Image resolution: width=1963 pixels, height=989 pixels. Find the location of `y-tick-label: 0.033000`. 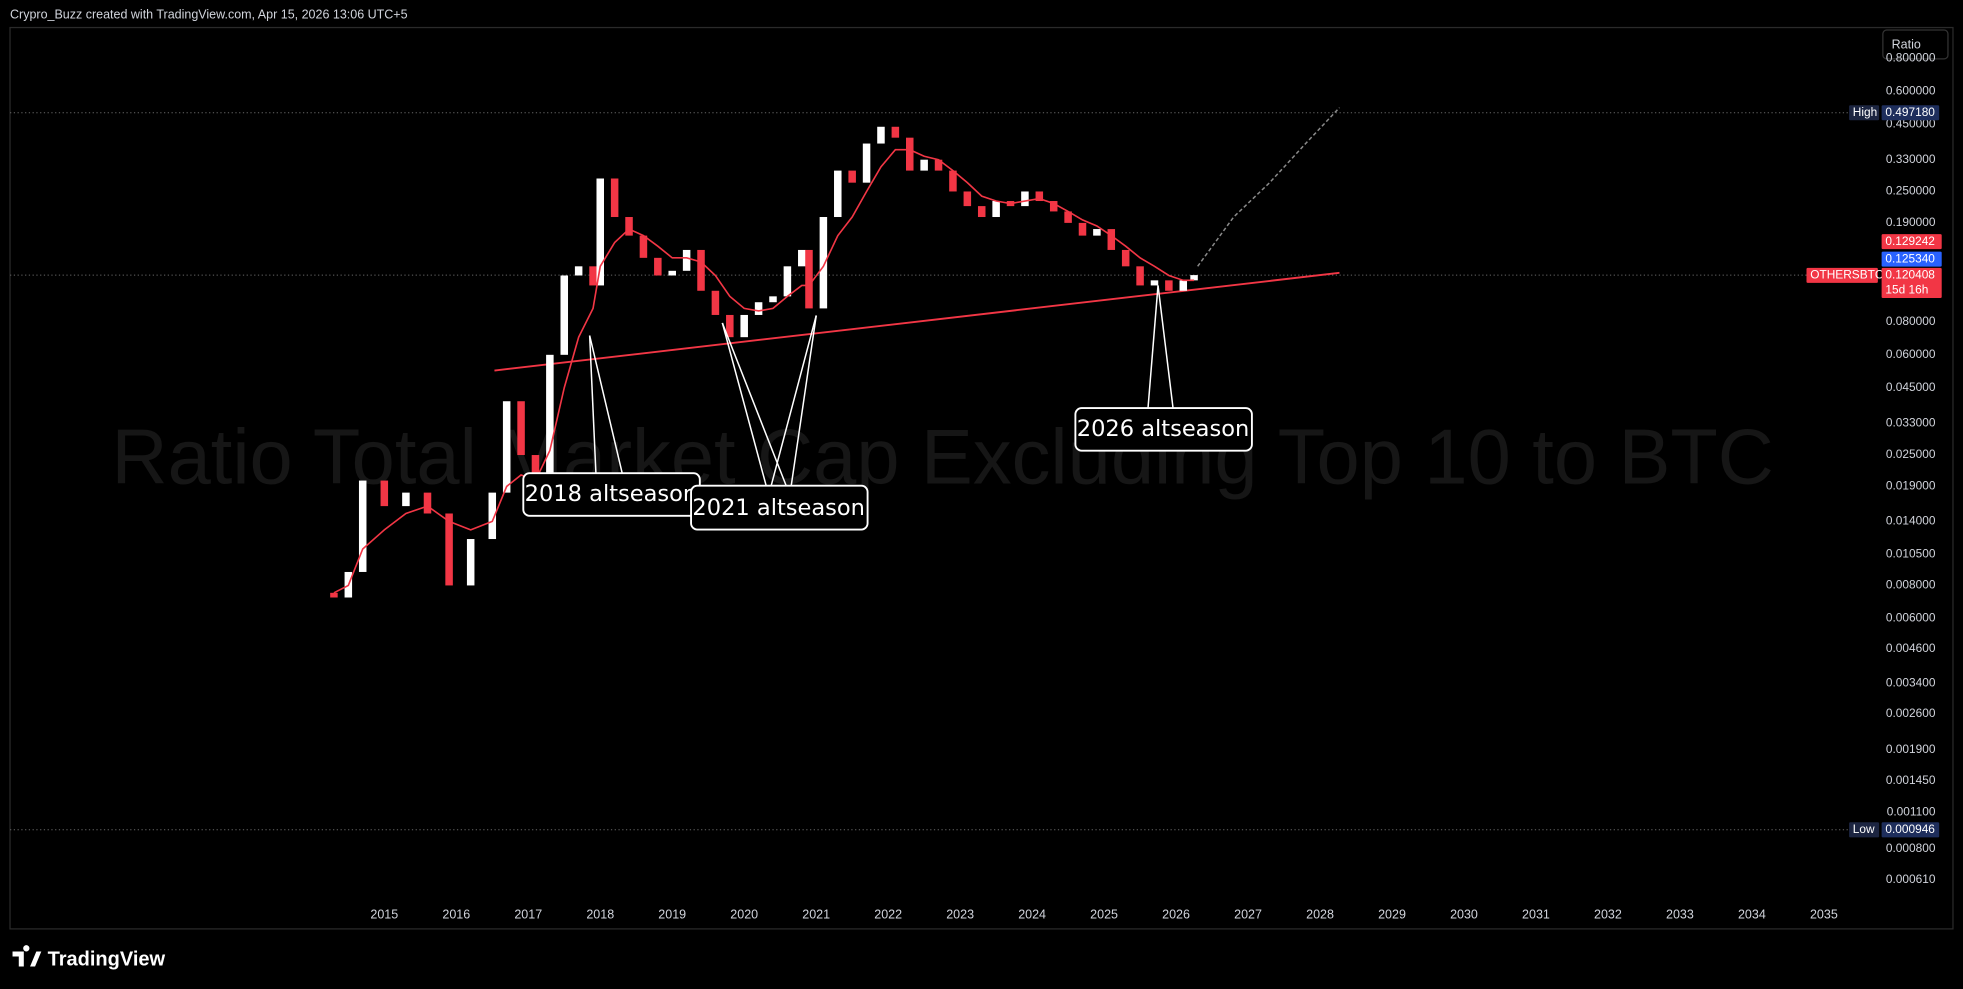

y-tick-label: 0.033000 is located at coordinates (1911, 422).